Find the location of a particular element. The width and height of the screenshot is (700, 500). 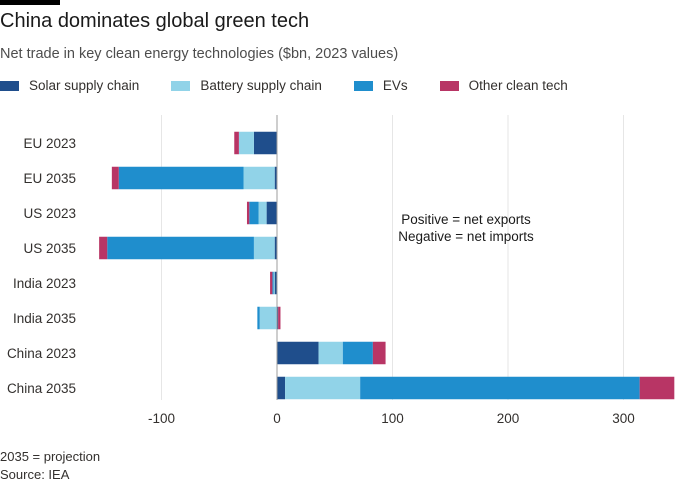

category-label: US 2023 is located at coordinates (49, 213).